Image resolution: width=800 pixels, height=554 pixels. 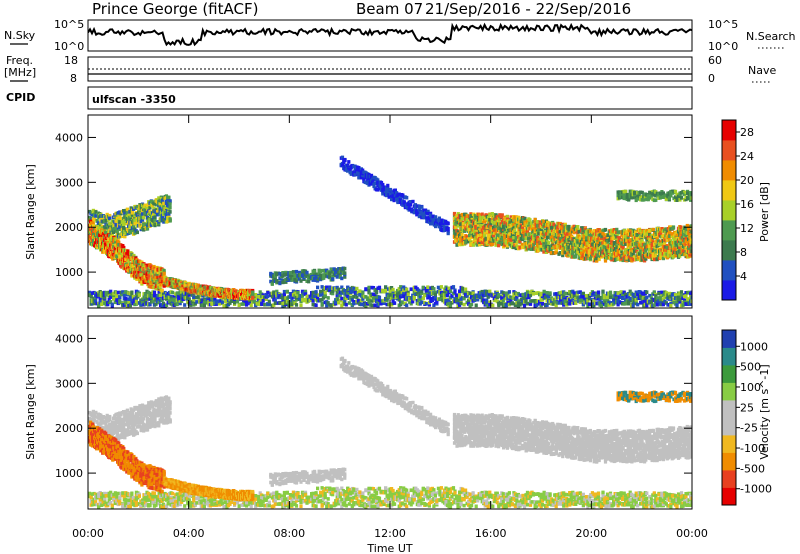 I want to click on beam-label: Beam 07, so click(x=389, y=9).